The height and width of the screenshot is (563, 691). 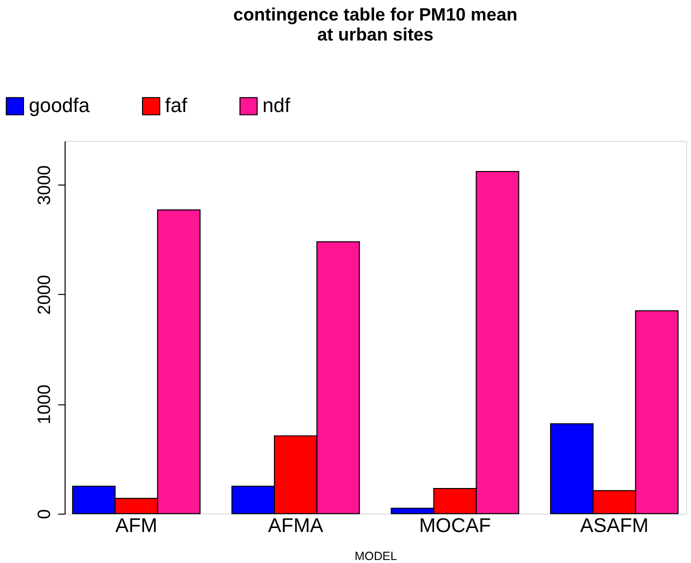 I want to click on legend-label: ndf, so click(x=276, y=106).